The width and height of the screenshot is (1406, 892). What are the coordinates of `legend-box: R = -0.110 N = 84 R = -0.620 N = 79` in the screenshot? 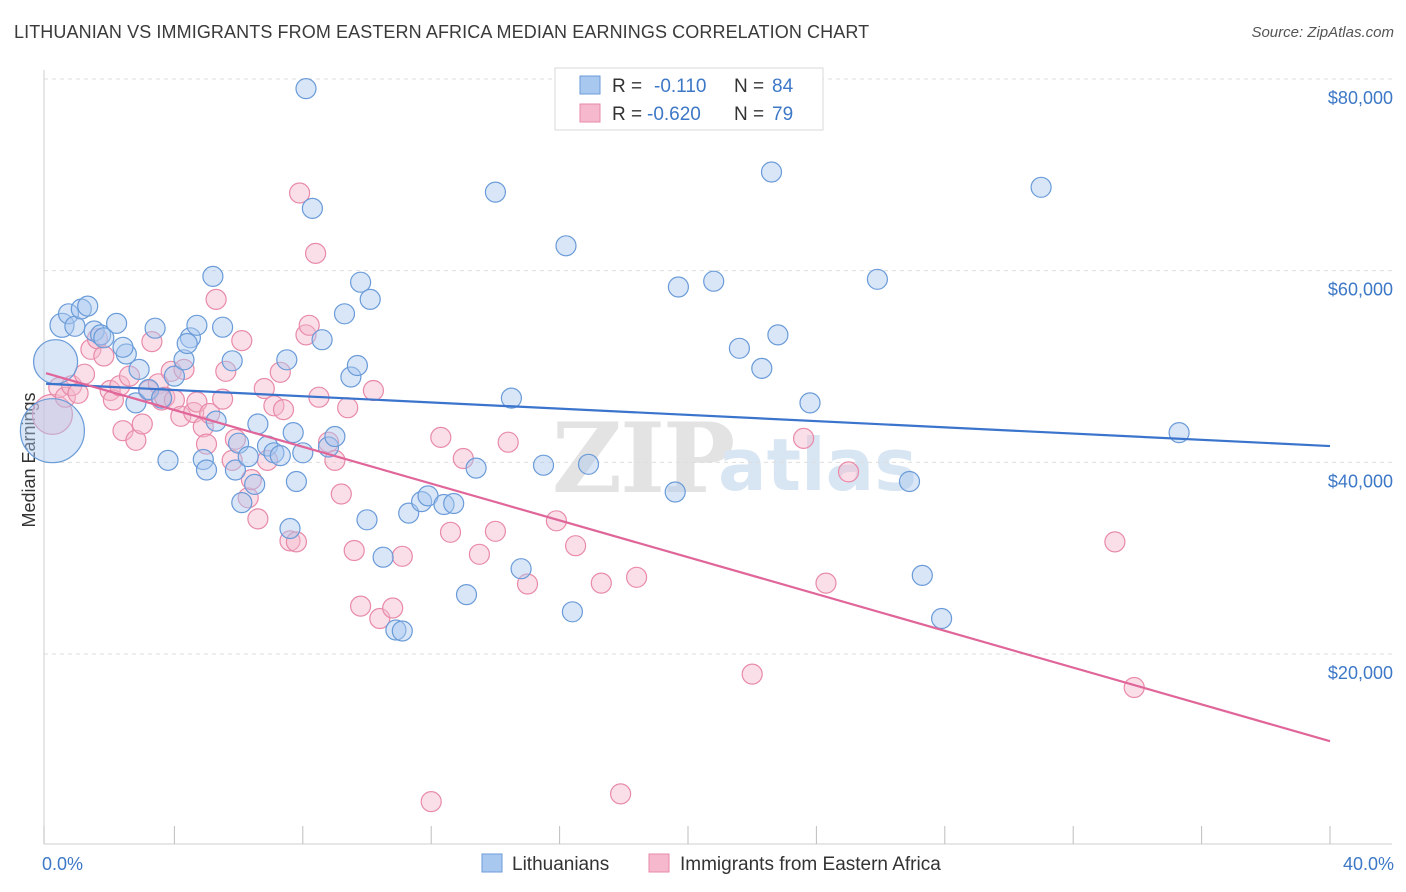 It's located at (689, 99).